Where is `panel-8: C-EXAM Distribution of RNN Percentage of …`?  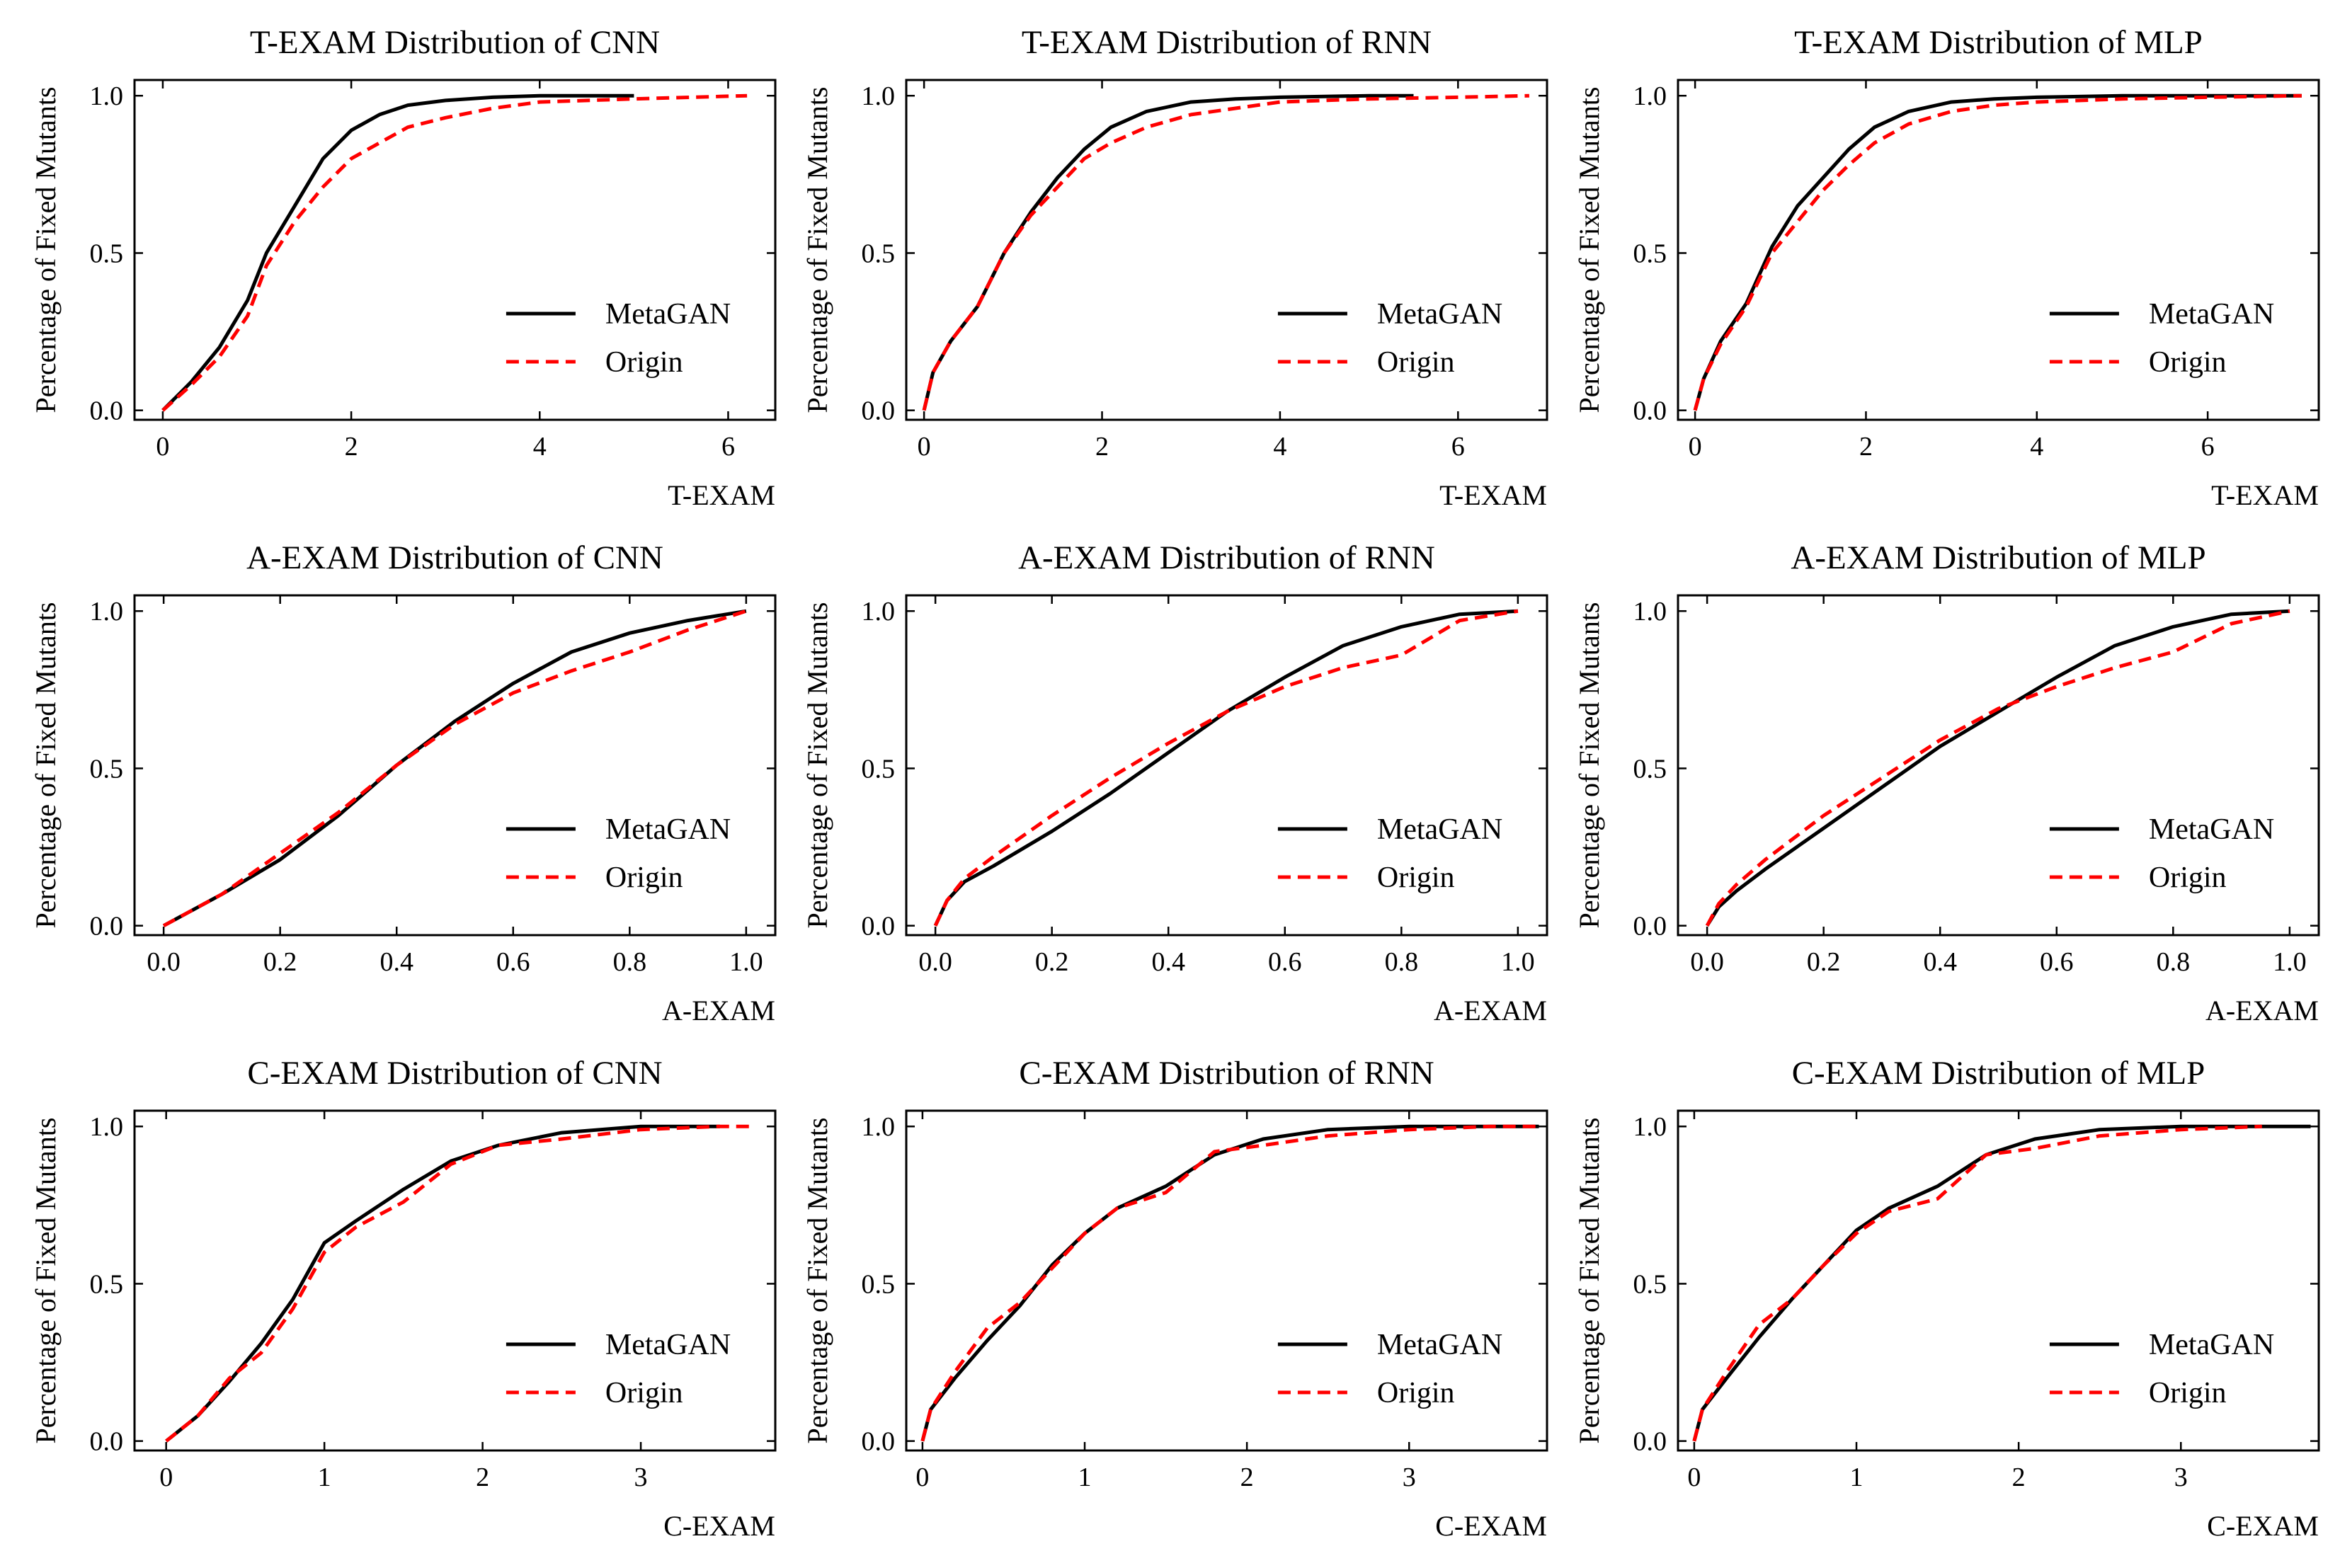 panel-8: C-EXAM Distribution of RNN Percentage of … is located at coordinates (1174, 1298).